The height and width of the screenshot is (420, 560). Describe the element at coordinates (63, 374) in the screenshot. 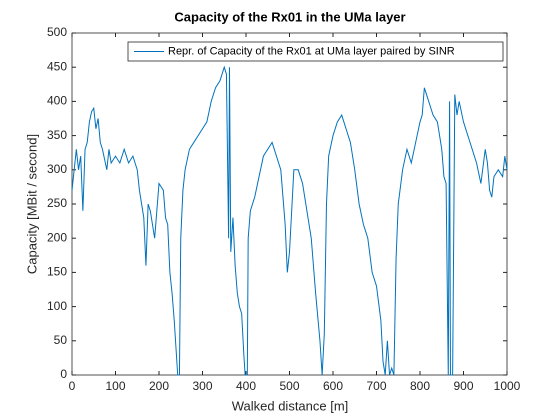

I see `y-tick-label: 0` at that location.